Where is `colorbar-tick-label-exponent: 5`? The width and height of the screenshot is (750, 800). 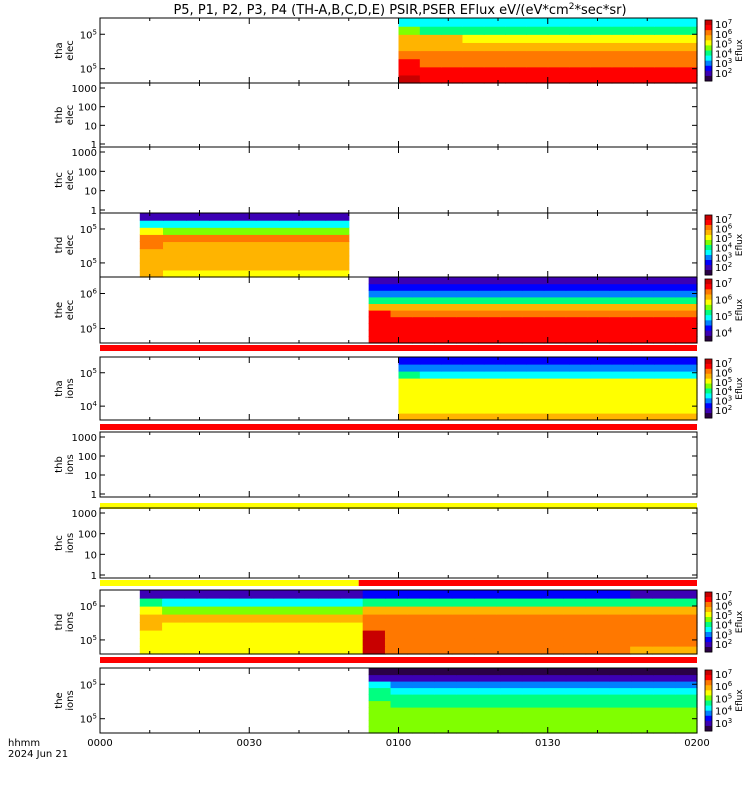 colorbar-tick-label-exponent: 5 is located at coordinates (730, 42).